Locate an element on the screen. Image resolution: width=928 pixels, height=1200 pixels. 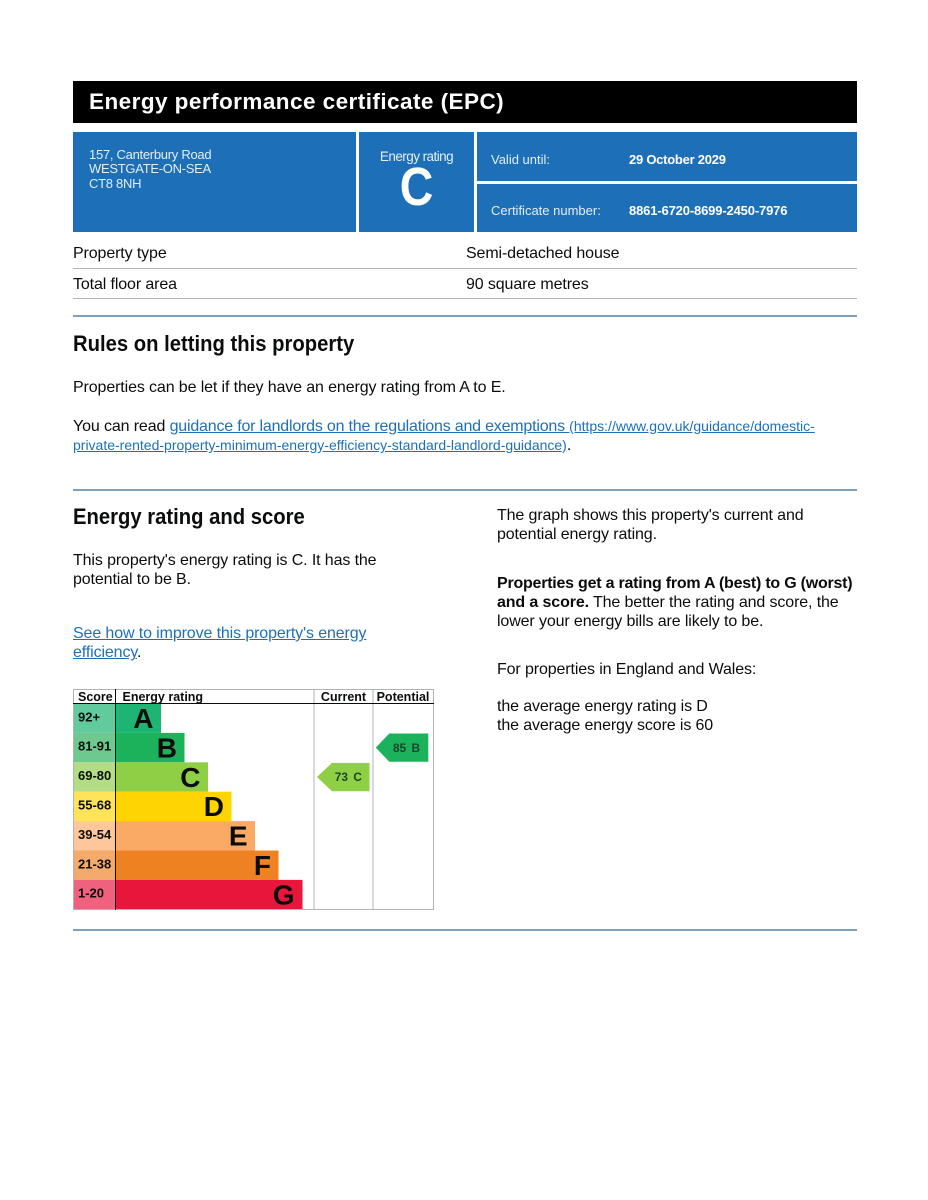
svg-text: 73 is located at coordinates (342, 777).